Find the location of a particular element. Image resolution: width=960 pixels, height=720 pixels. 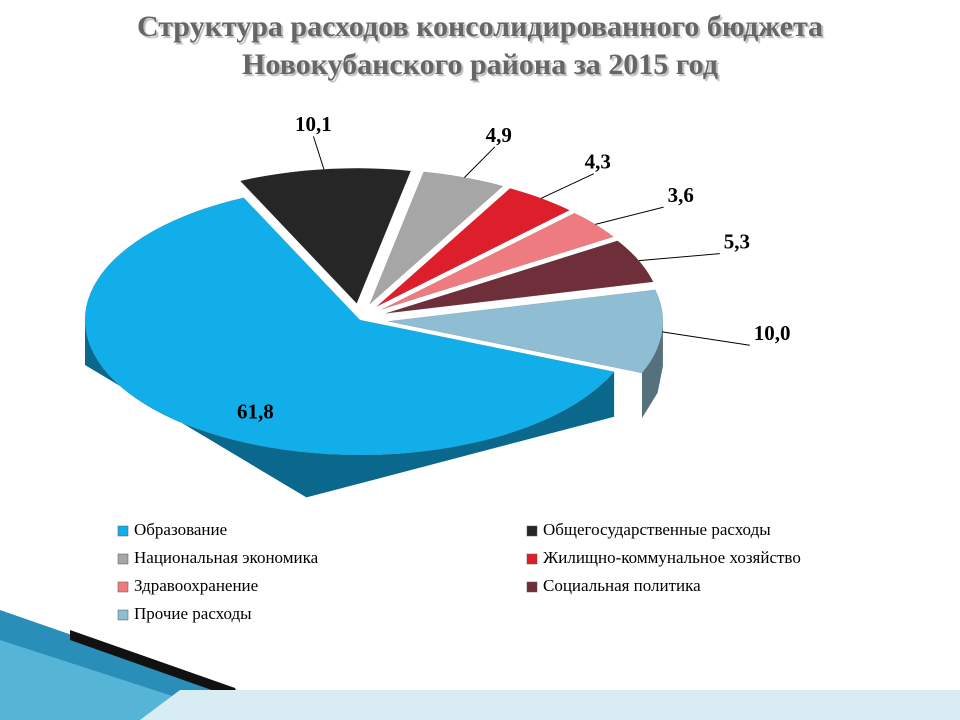

legend-label: Национальная экономика is located at coordinates (226, 557).